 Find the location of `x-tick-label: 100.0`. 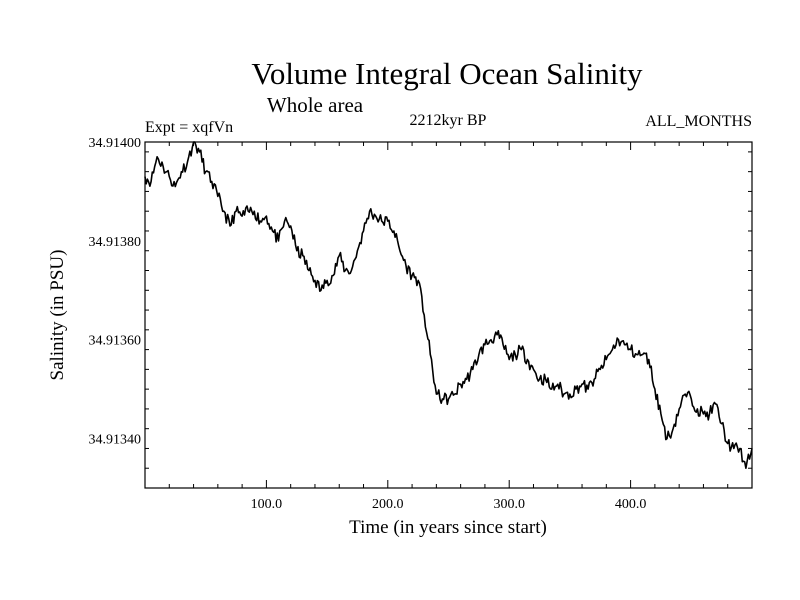

x-tick-label: 100.0 is located at coordinates (267, 504).